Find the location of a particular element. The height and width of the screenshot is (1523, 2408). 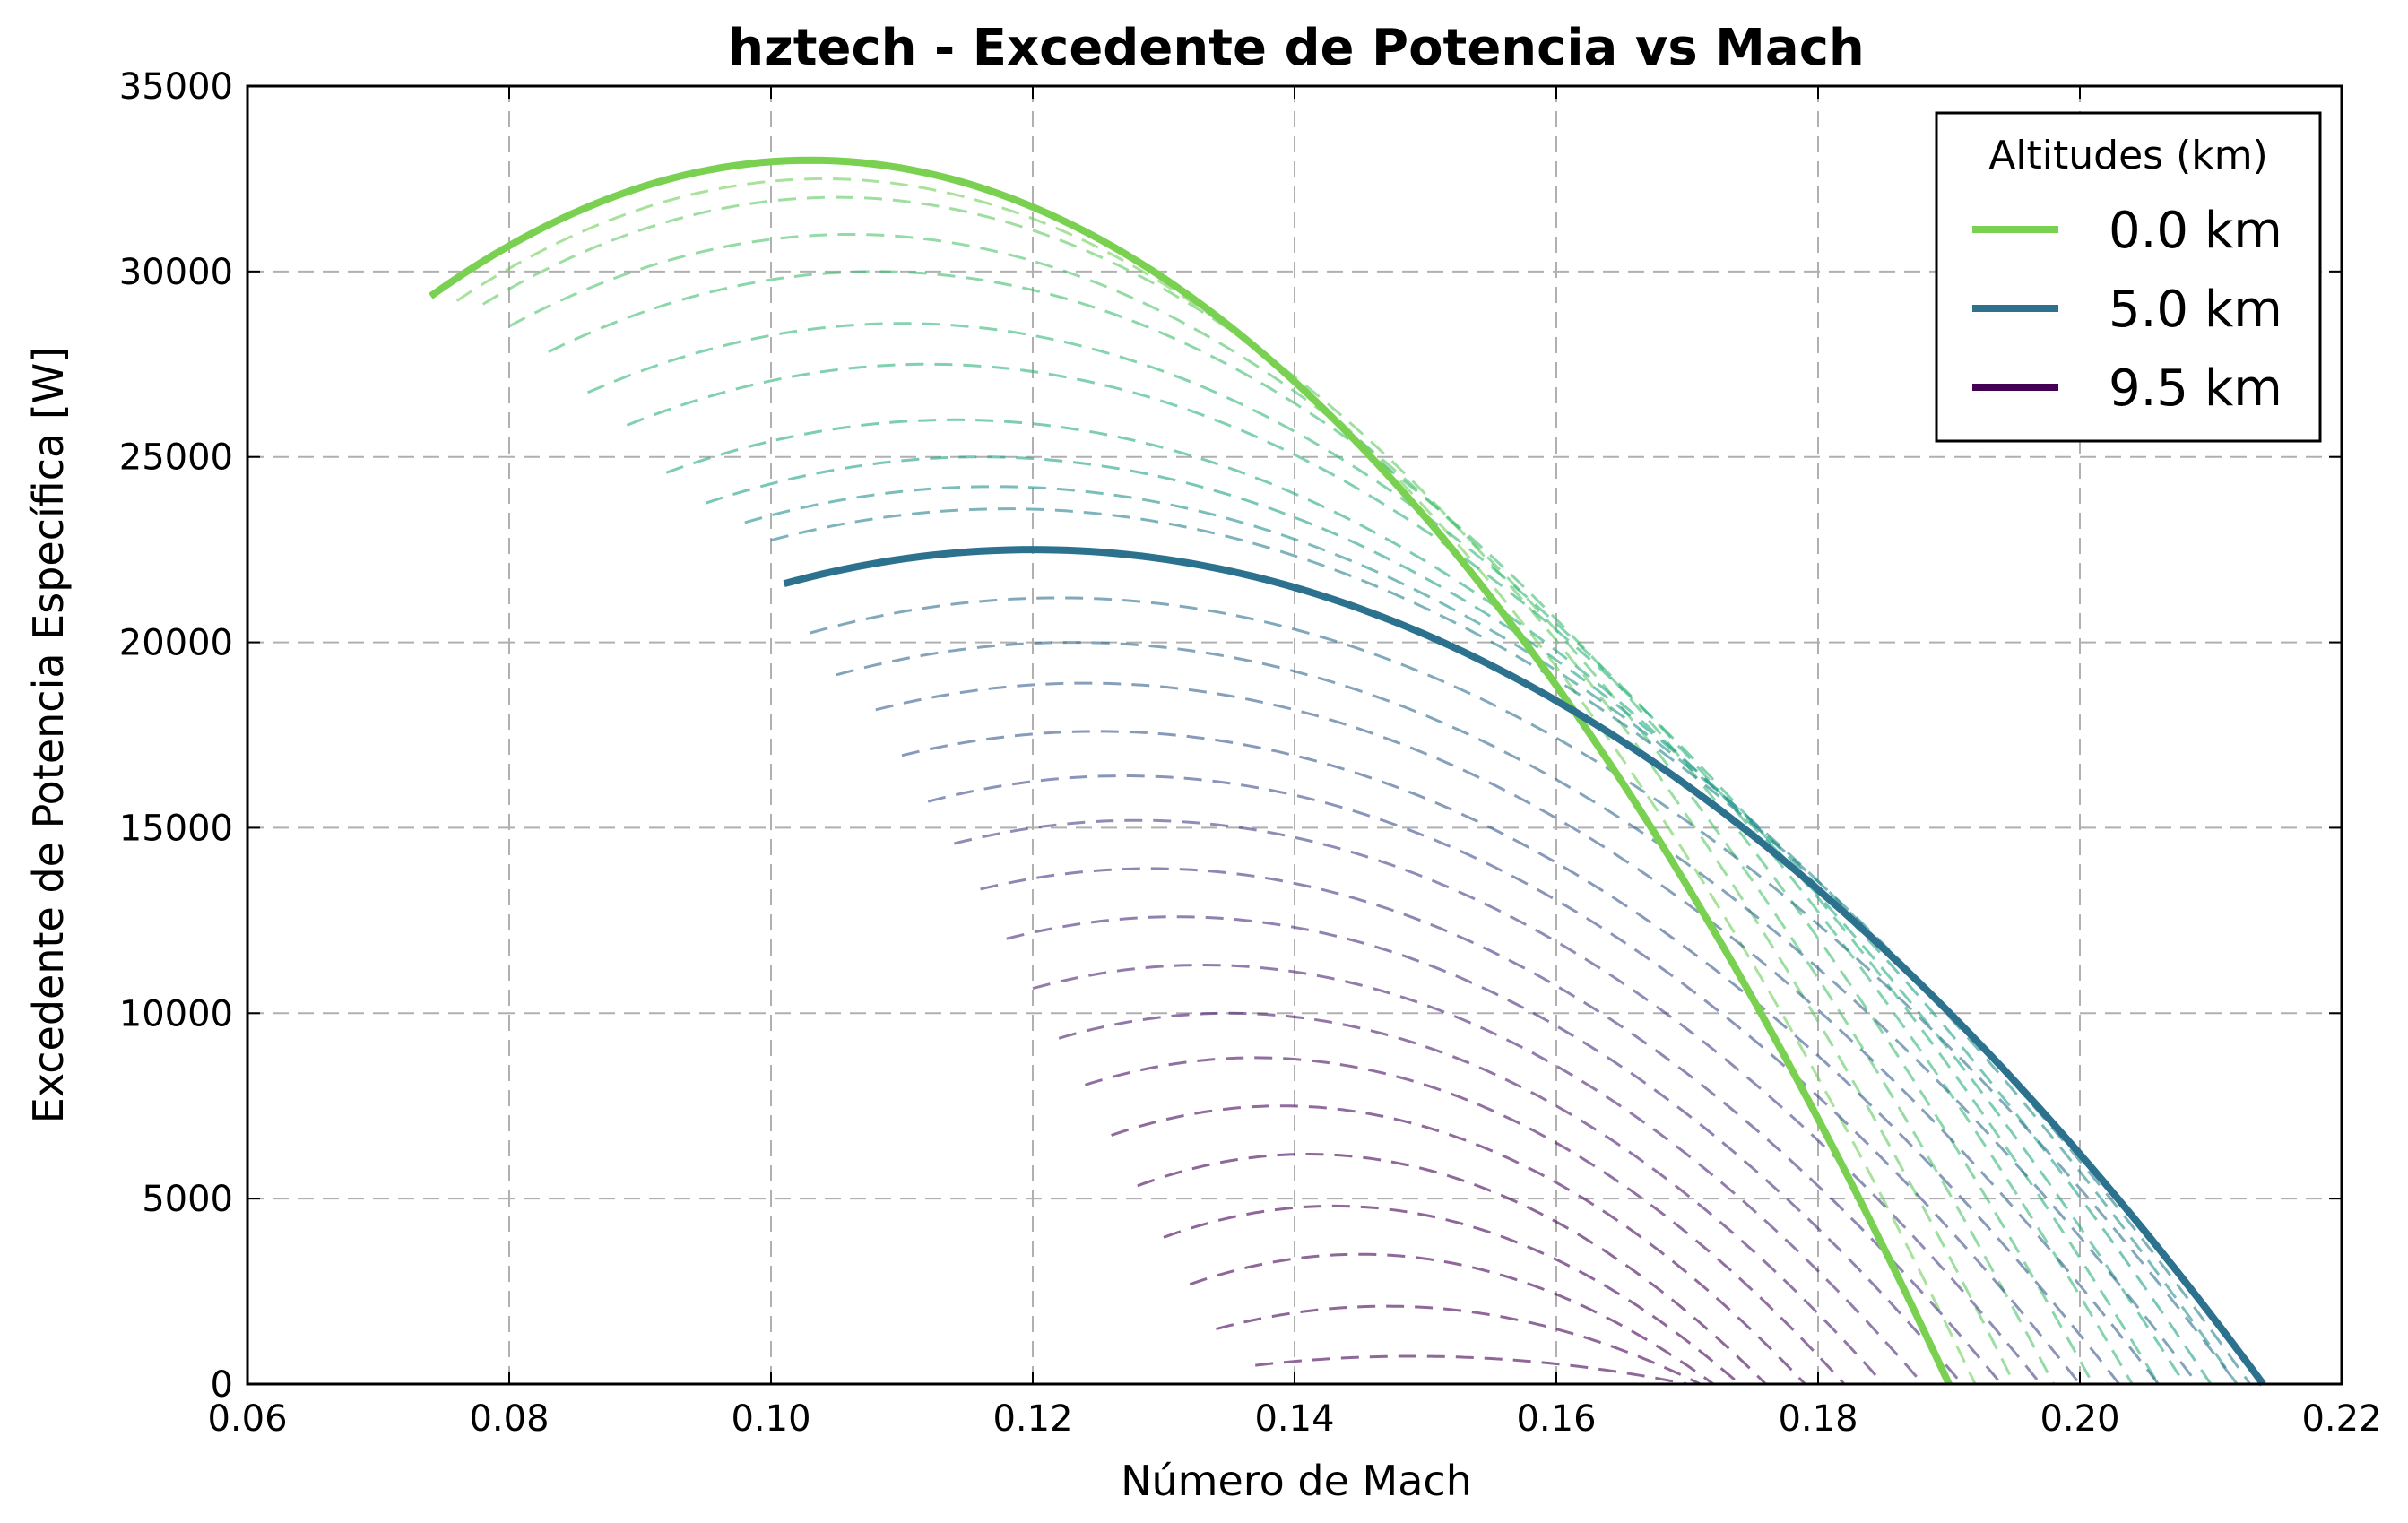

y-axis-label: Excedente de Potencia Específica [W] is located at coordinates (48, 735).